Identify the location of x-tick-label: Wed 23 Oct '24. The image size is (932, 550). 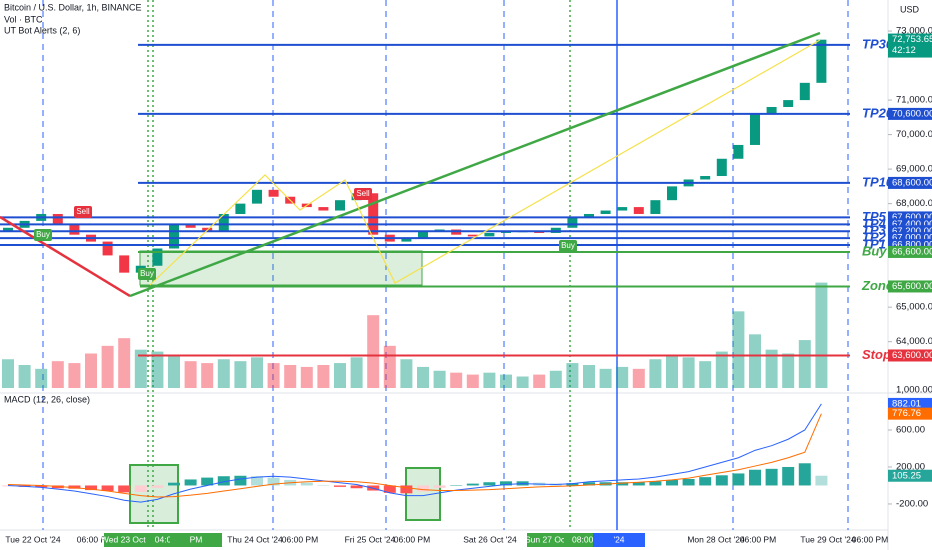
(130, 539).